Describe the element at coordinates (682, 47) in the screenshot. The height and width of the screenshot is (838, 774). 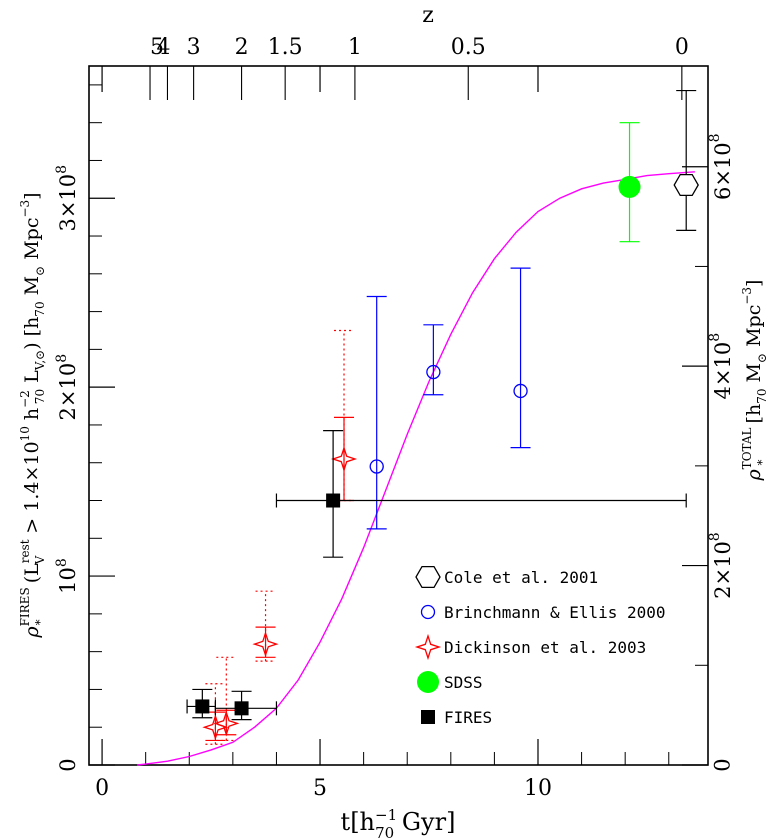
I see `z-tick-label: 0` at that location.